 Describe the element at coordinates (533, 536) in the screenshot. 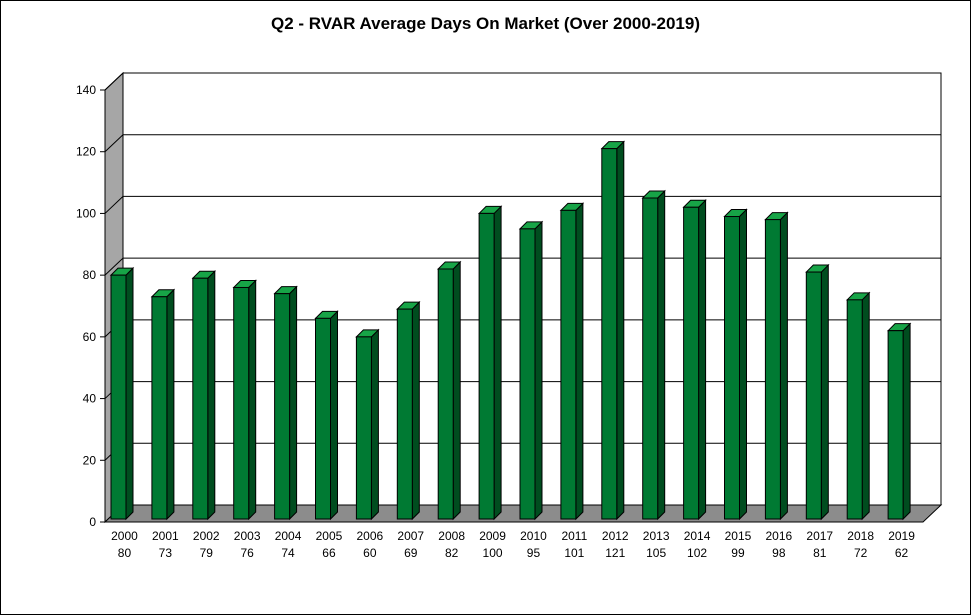

I see `x-tick-label: 2010` at that location.